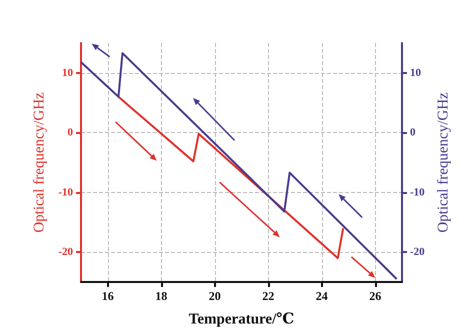  I want to click on y-tick-label: -20, so click(66, 252).